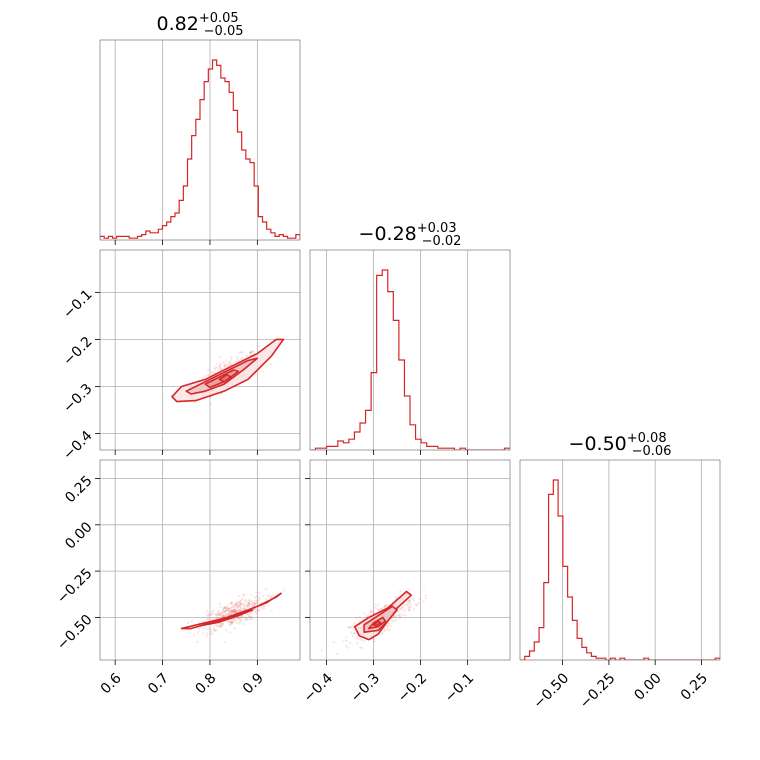 This screenshot has height=760, width=760. What do you see at coordinates (598, 444) in the screenshot?
I see `title-median: −0.50` at bounding box center [598, 444].